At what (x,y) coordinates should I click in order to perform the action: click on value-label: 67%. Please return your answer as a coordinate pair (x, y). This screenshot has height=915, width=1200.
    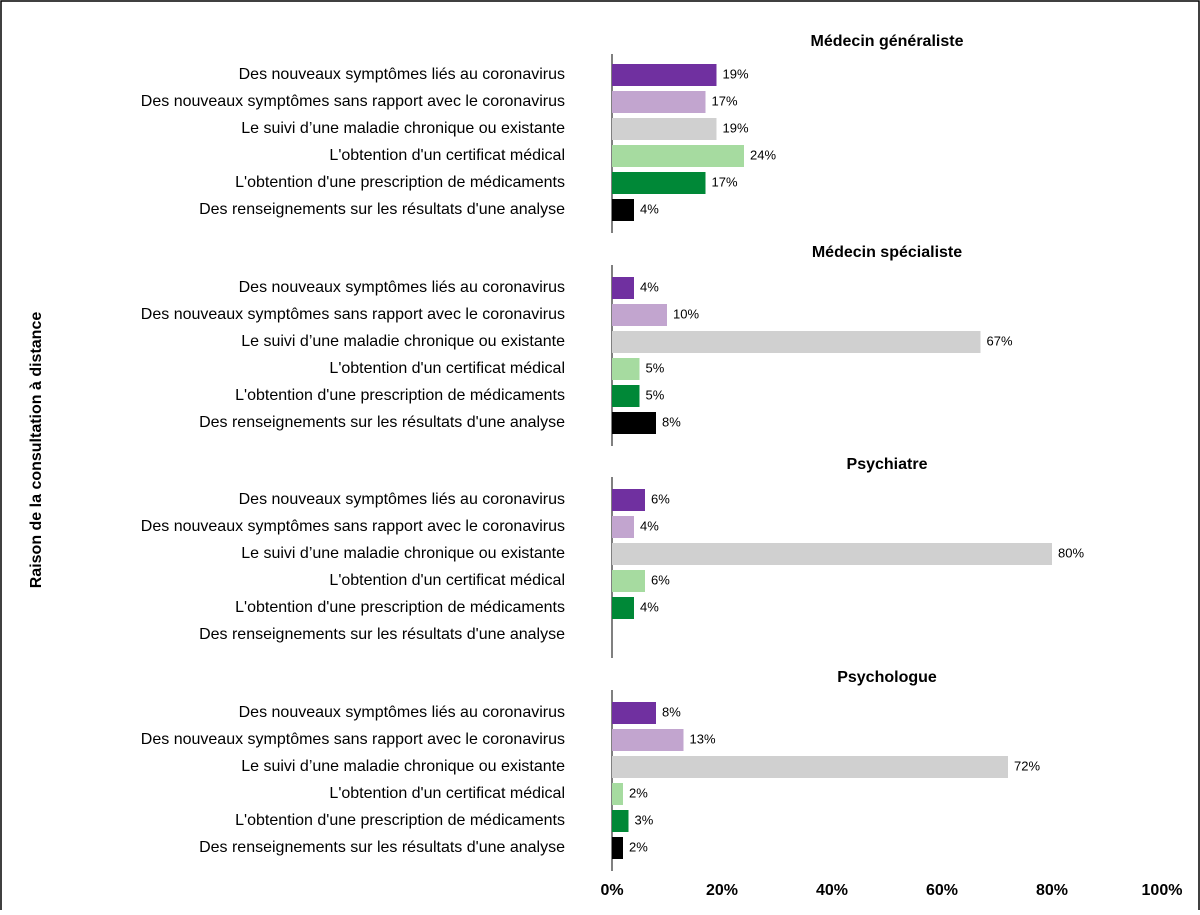
    Looking at the image, I should click on (1000, 340).